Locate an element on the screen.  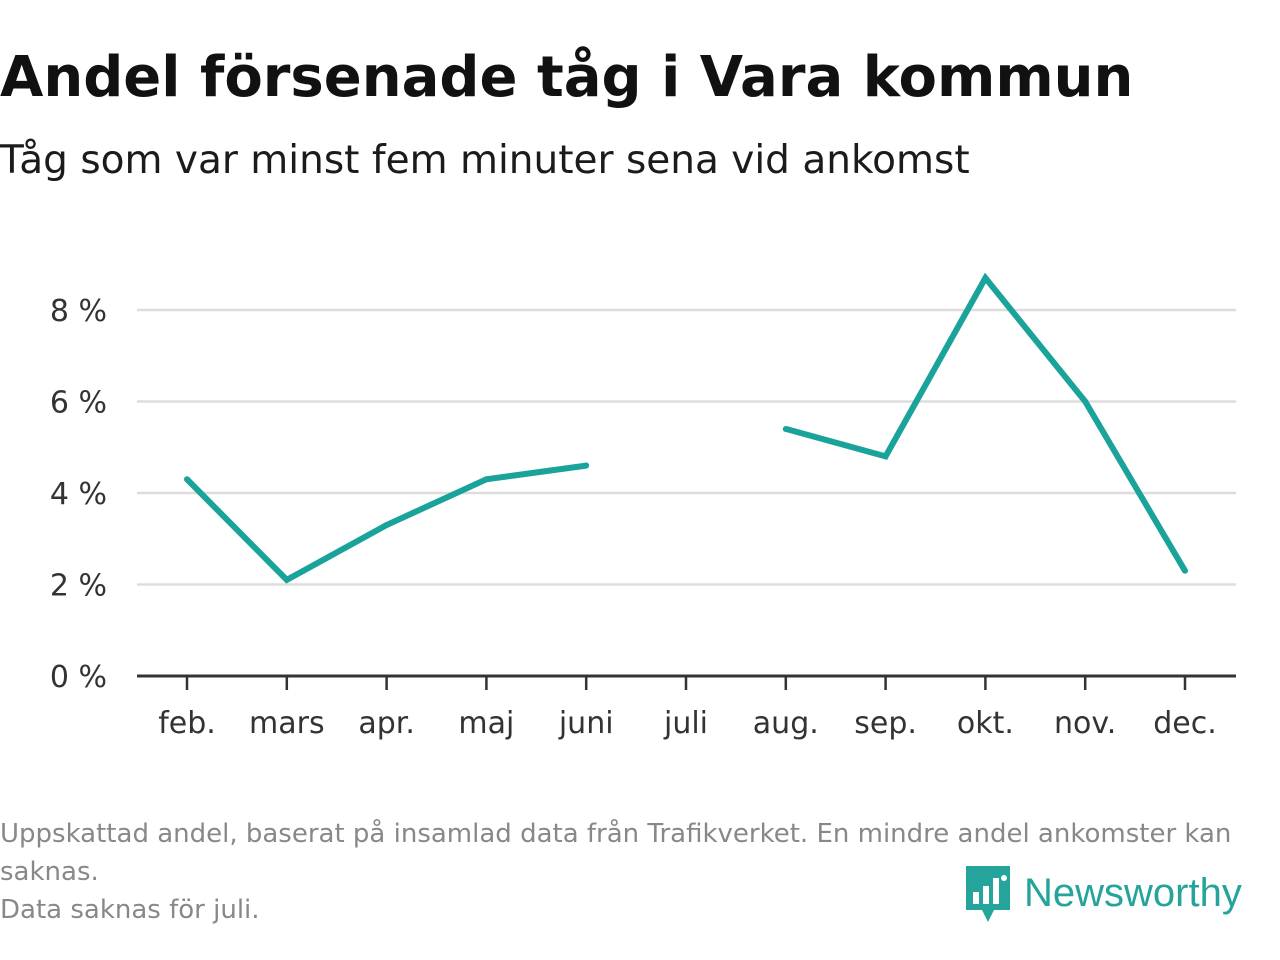
newsworthy-logo: Newsworthy is located at coordinates (1102, 893).